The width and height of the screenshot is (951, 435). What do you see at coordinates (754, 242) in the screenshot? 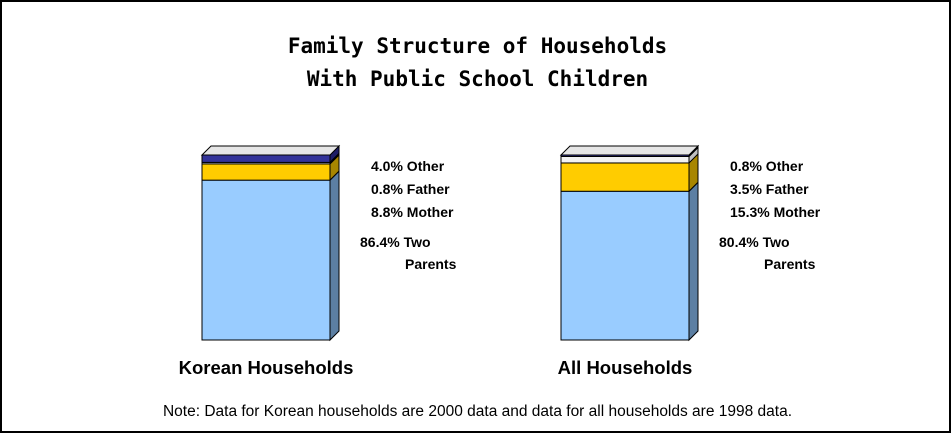
I see `data-label-all-households-two-parents: 80.4% Two` at bounding box center [754, 242].